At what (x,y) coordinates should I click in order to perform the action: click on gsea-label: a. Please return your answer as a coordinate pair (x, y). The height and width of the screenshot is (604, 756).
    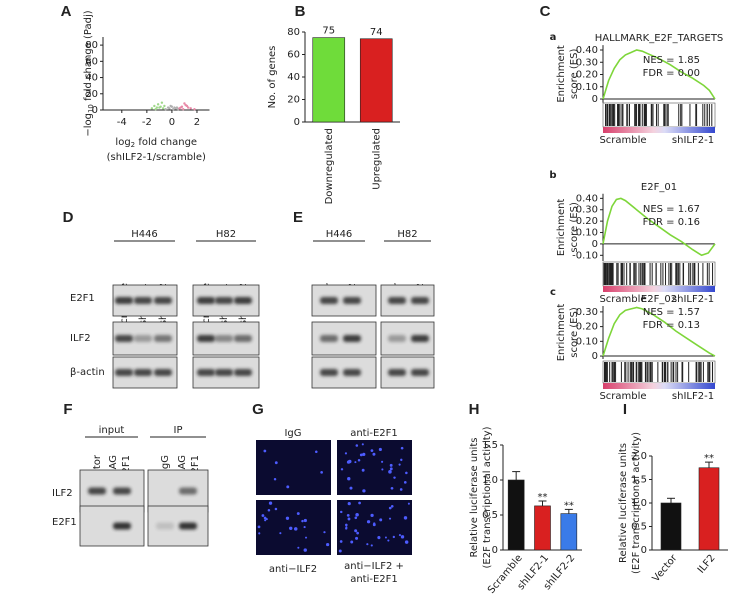
    Looking at the image, I should click on (553, 37).